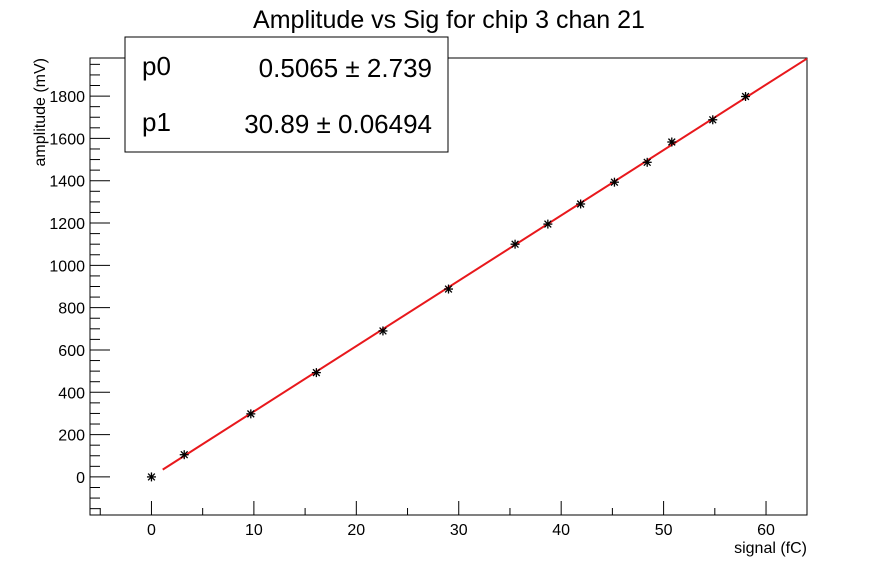  I want to click on x-axis-label: signal (fC), so click(770, 548).